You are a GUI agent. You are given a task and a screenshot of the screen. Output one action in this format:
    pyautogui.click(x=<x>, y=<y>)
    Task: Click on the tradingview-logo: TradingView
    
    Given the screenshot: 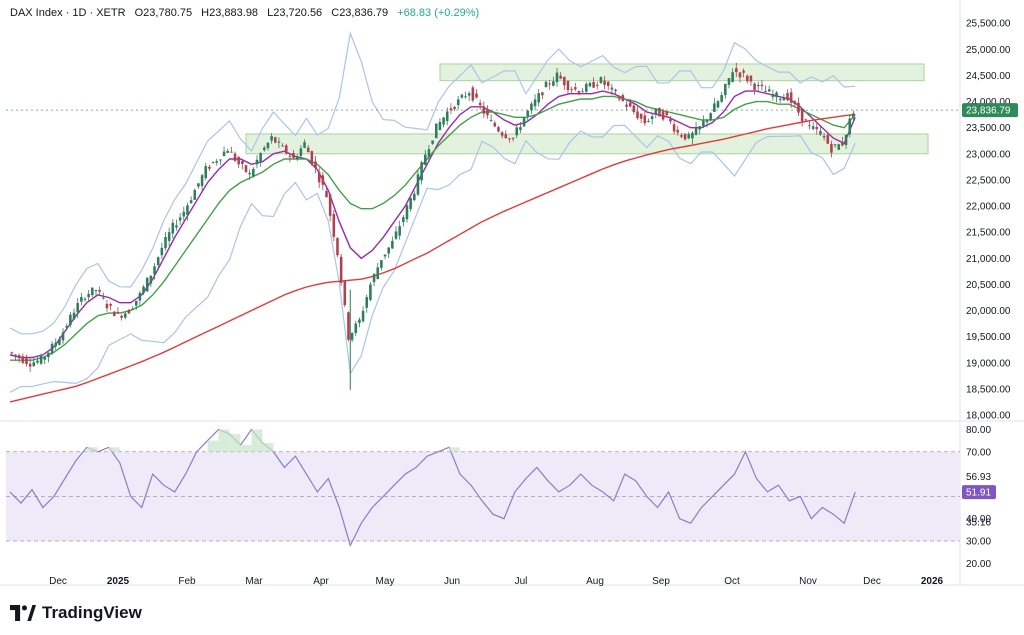 What is the action you would take?
    pyautogui.click(x=76, y=613)
    